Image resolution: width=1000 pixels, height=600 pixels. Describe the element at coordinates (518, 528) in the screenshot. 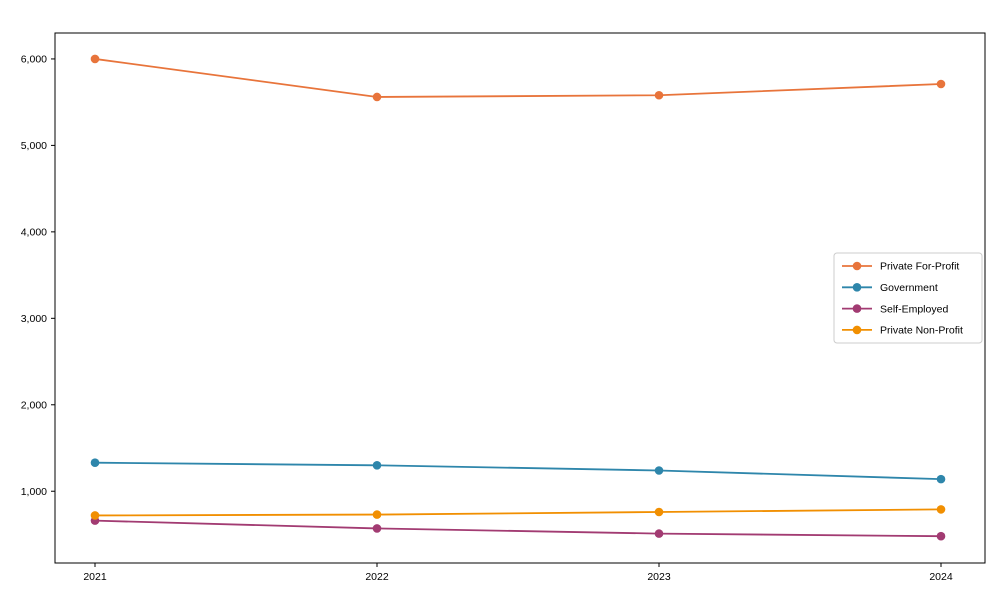

I see `series-line-self-employed` at that location.